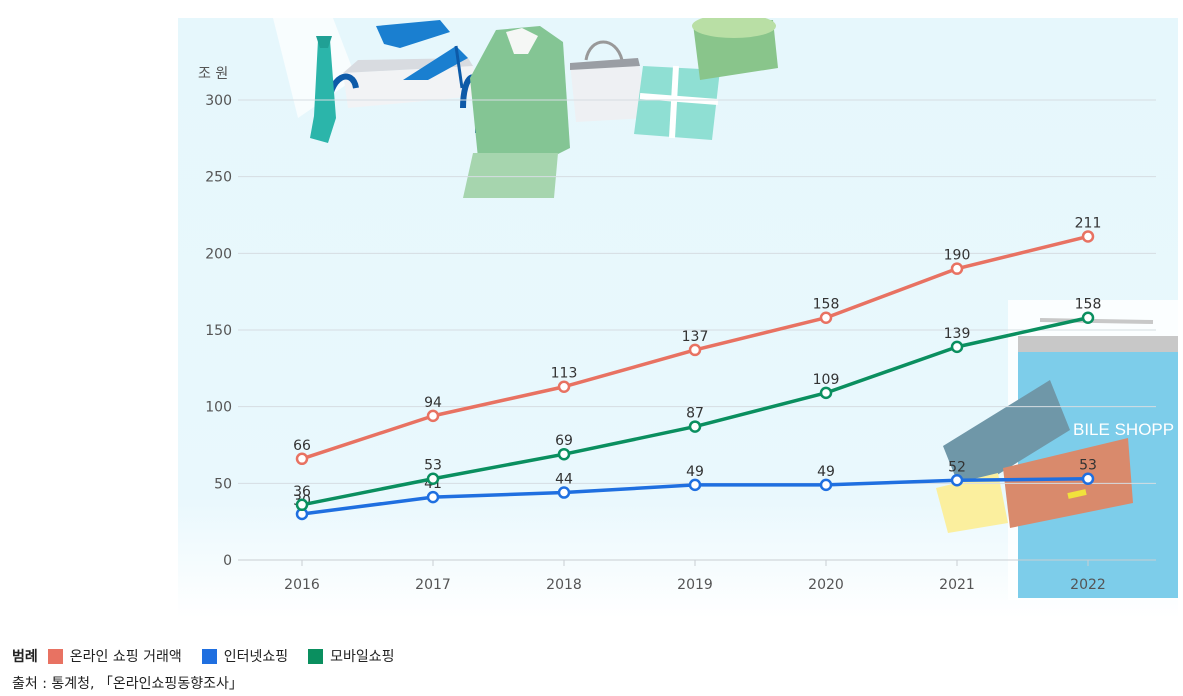  I want to click on data-label: 44, so click(564, 480).